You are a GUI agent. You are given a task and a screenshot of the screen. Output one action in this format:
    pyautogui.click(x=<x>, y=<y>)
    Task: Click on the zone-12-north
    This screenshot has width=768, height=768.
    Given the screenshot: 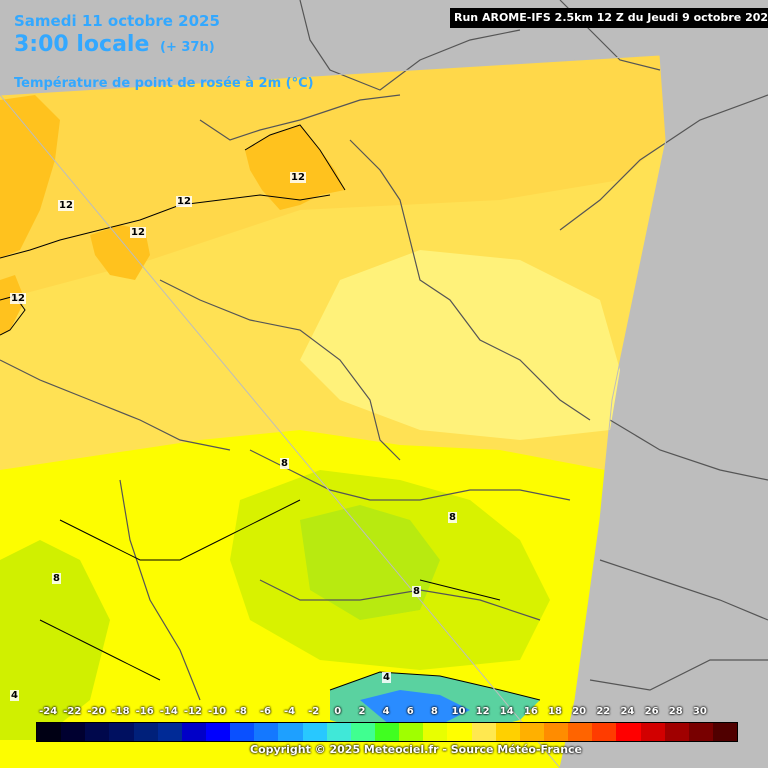 What is the action you would take?
    pyautogui.click(x=295, y=167)
    